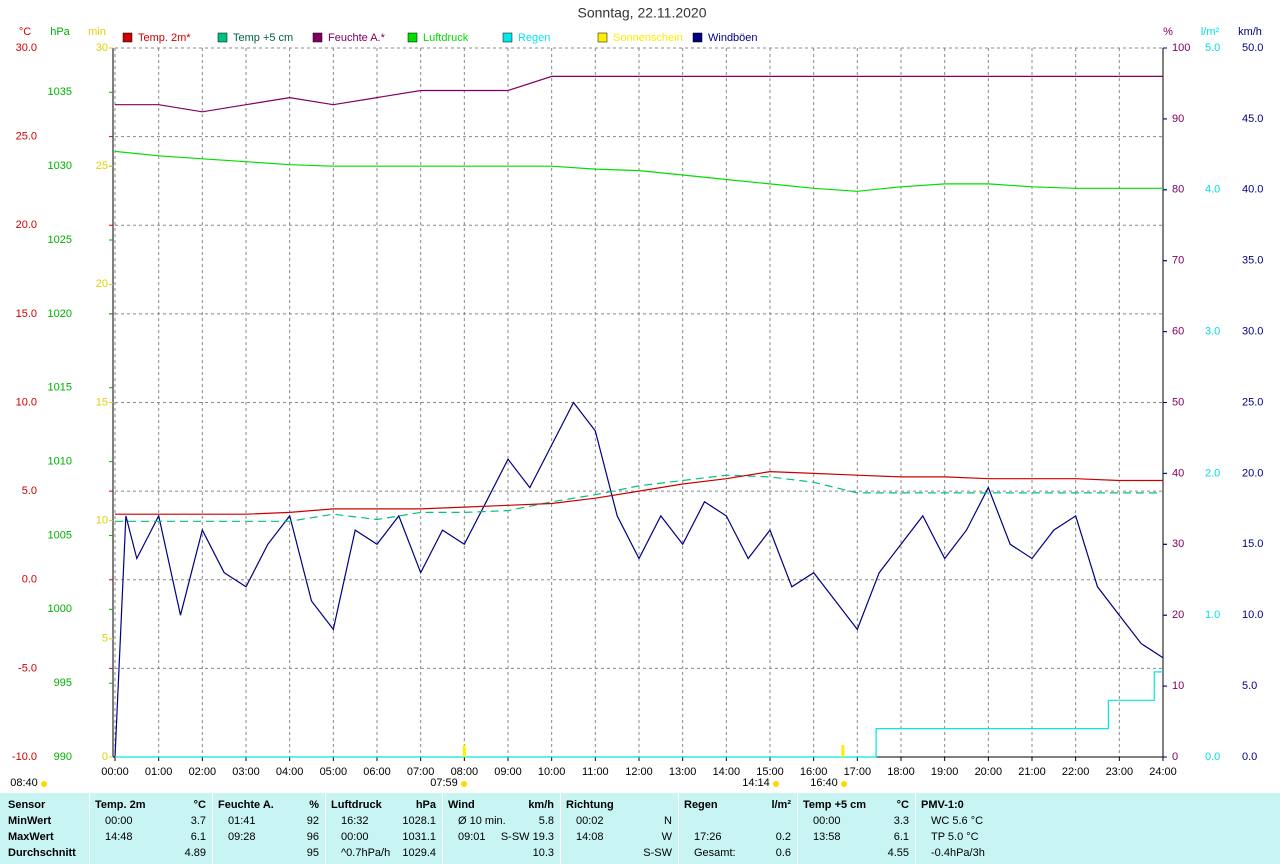 Image resolution: width=1280 pixels, height=864 pixels. I want to click on y-tick-label: 25, so click(102, 166).